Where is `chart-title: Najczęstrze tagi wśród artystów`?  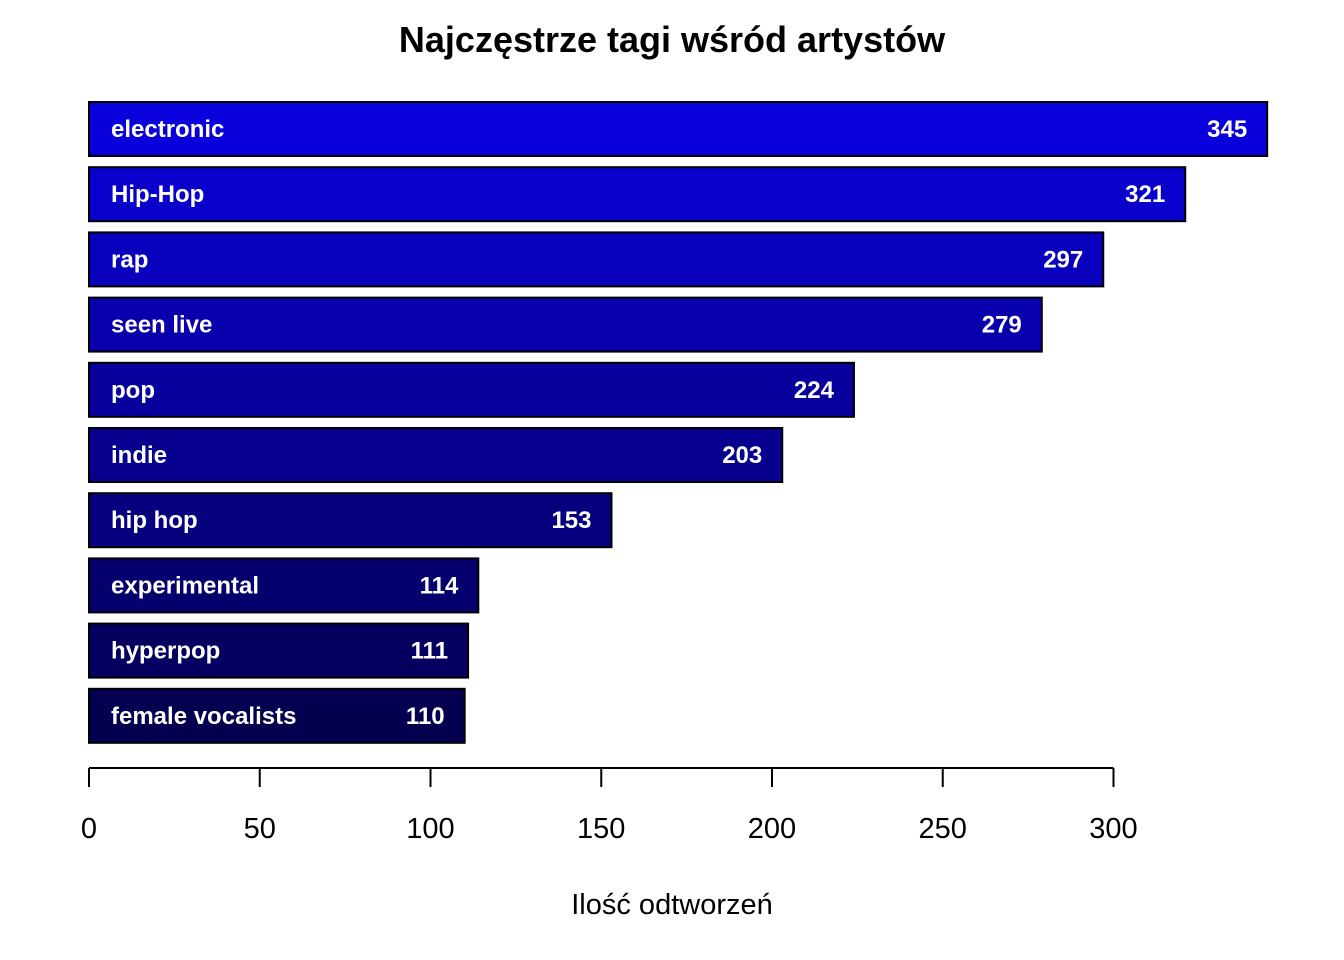 chart-title: Najczęstrze tagi wśród artystów is located at coordinates (672, 39).